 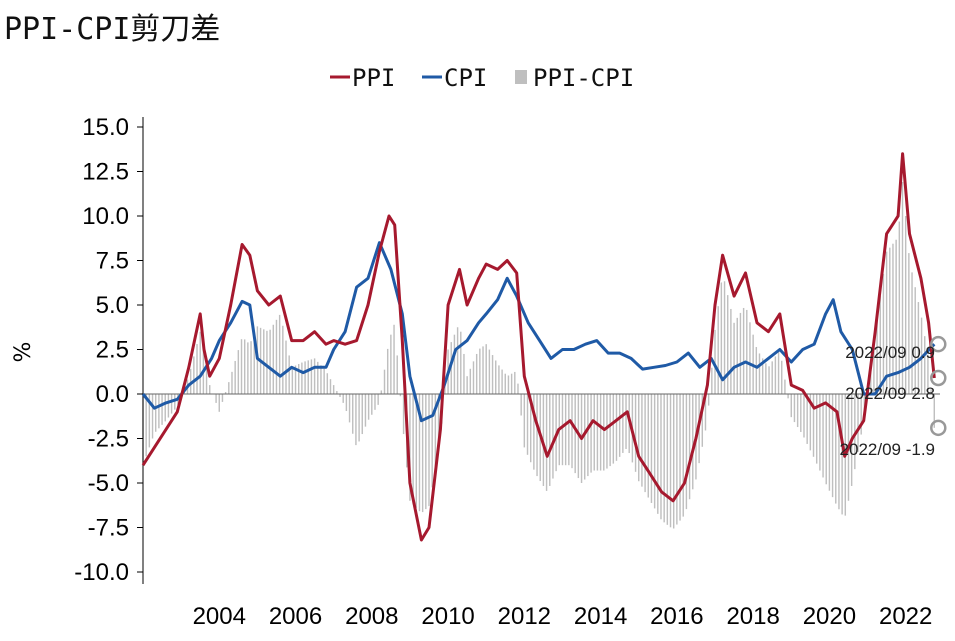 I want to click on x-tick-label: 2004, so click(x=219, y=616).